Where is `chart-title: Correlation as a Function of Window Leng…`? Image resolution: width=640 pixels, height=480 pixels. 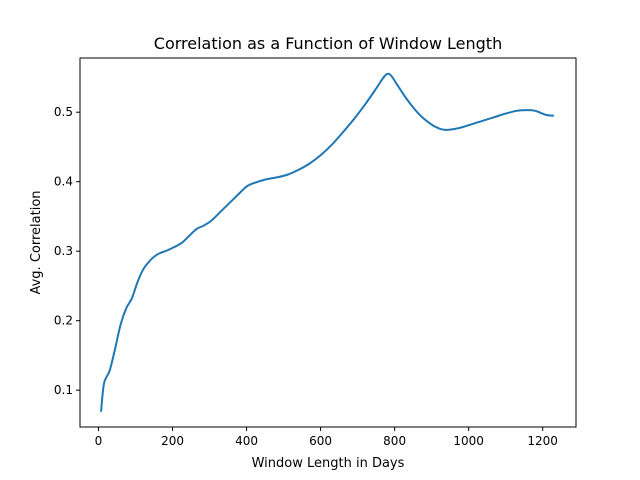
chart-title: Correlation as a Function of Window Leng… is located at coordinates (328, 43).